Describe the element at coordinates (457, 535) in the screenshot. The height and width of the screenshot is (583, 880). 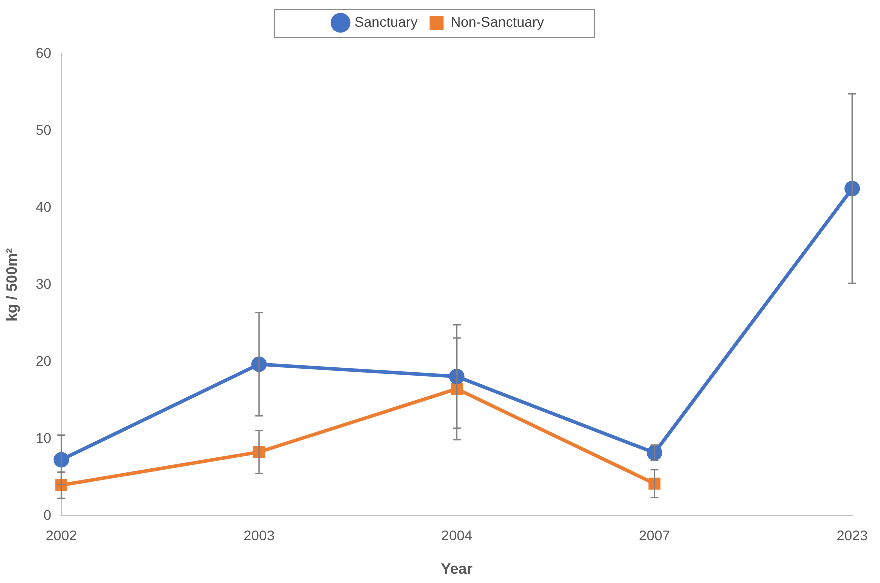
I see `x-tick-label: 2004` at that location.